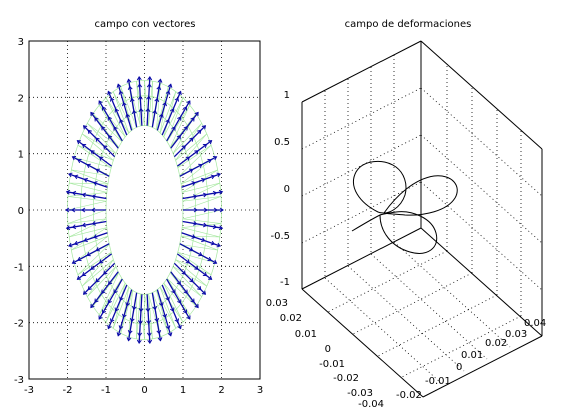 Image resolution: width=566 pixels, height=411 pixels. What do you see at coordinates (459, 367) in the screenshot?
I see `right-y-tick-label: 0` at bounding box center [459, 367].